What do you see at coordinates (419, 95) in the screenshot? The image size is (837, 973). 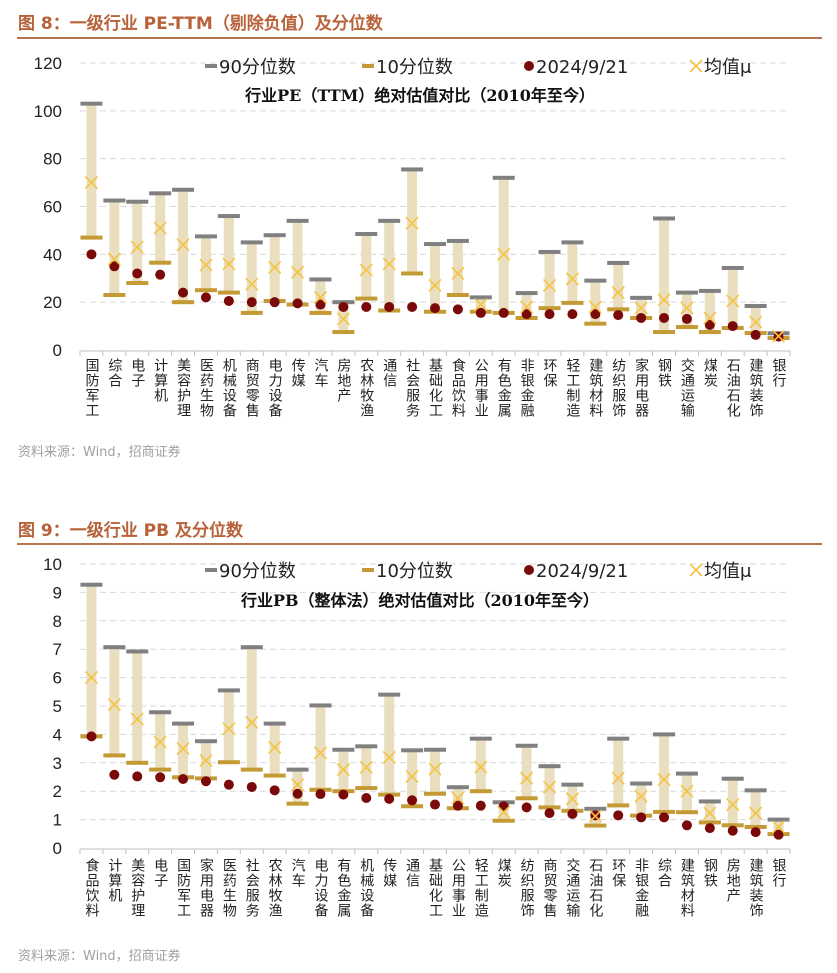 I see `chart-title: 行业PE（TTM）绝对估值对比（2010年至今）` at bounding box center [419, 95].